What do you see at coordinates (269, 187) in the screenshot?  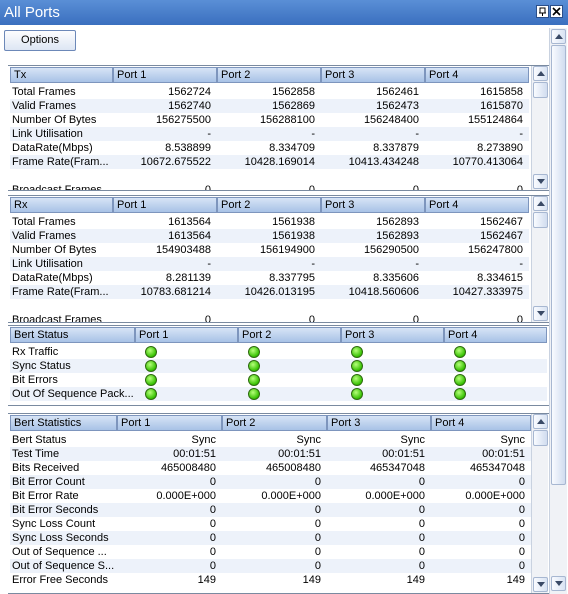 I see `table-row: Broadcast Frames 0 0 0 0` at bounding box center [269, 187].